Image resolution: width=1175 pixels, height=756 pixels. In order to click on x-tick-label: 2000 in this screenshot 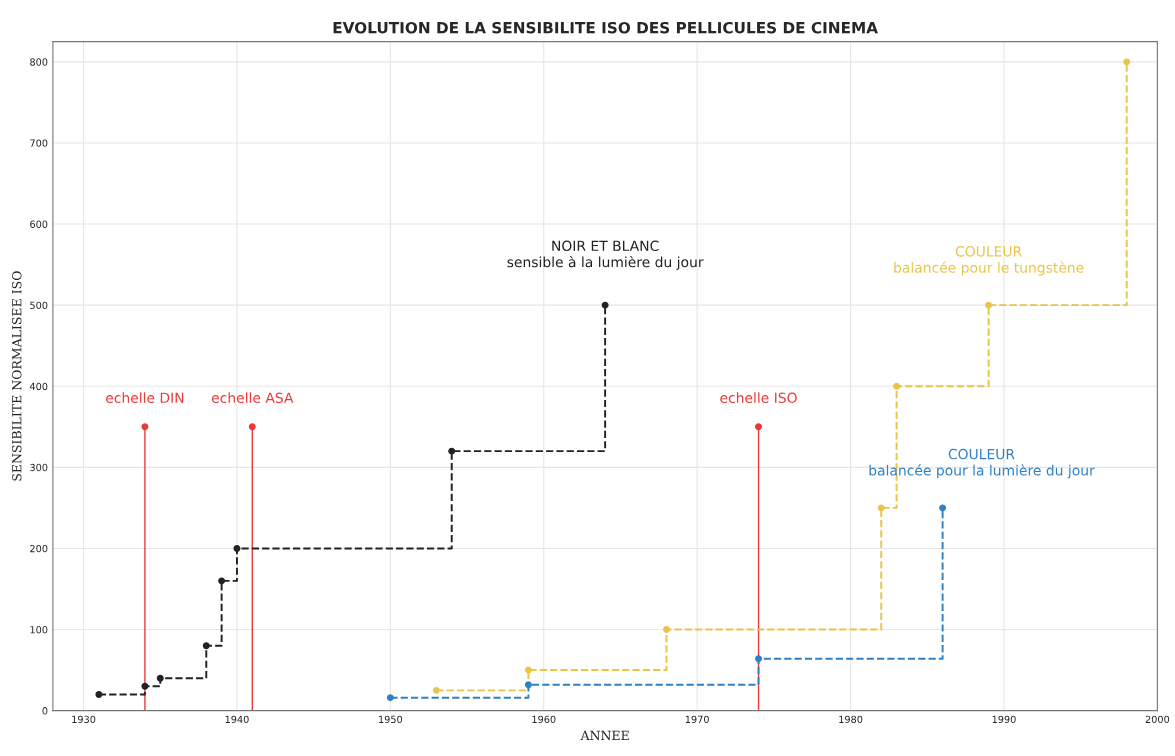, I will do `click(1157, 719)`.